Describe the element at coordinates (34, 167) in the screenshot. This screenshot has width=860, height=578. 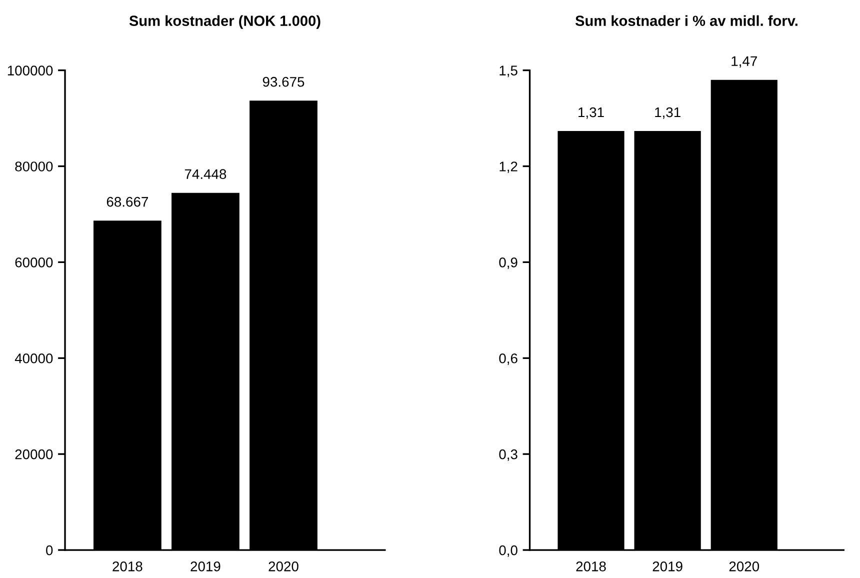
I see `y-tick-label: 80000` at that location.